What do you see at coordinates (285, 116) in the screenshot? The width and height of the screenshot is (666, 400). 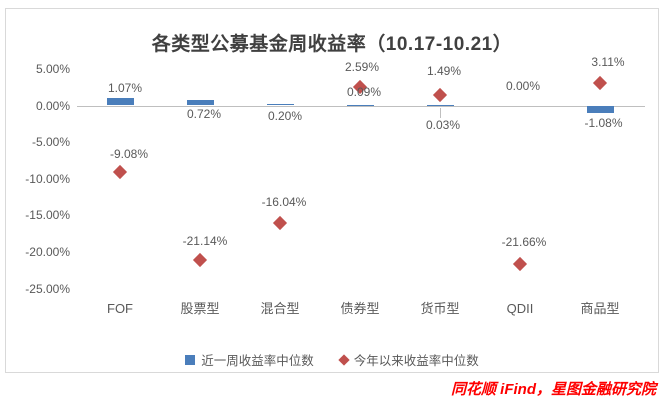 I see `bar-value-label: 0.20%` at bounding box center [285, 116].